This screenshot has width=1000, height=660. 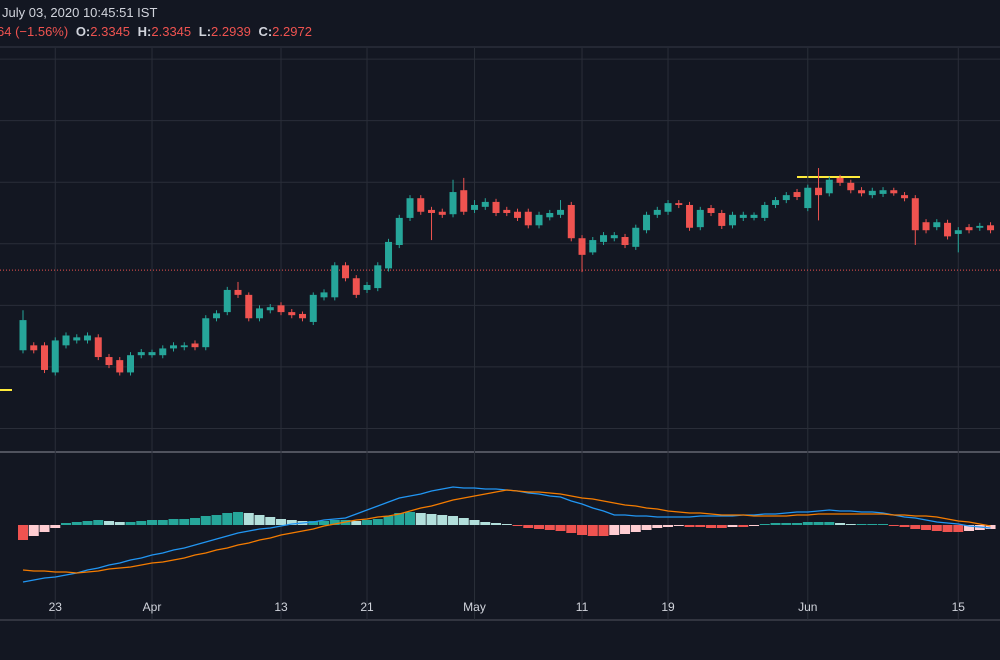 I want to click on x-tick-label: 13, so click(x=281, y=607).